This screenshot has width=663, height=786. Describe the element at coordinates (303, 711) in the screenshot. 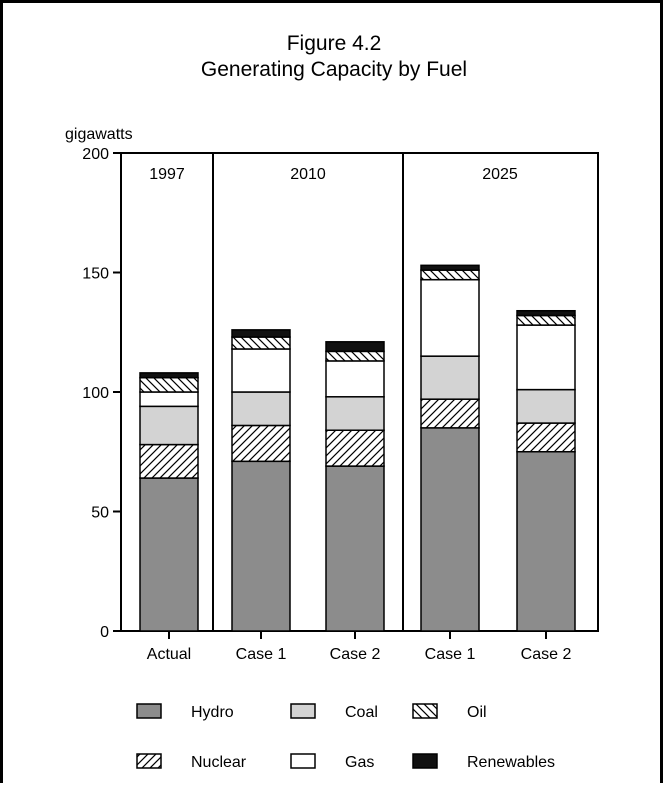

I see `legend-swatch-coal` at that location.